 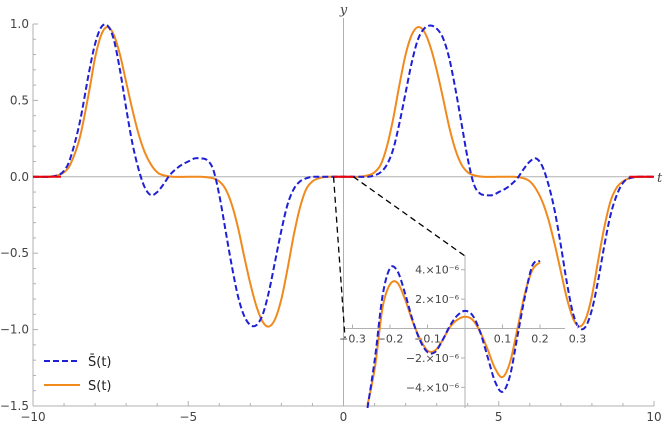 What do you see at coordinates (503, 339) in the screenshot?
I see `inset-x-tick-label: 0.1` at bounding box center [503, 339].